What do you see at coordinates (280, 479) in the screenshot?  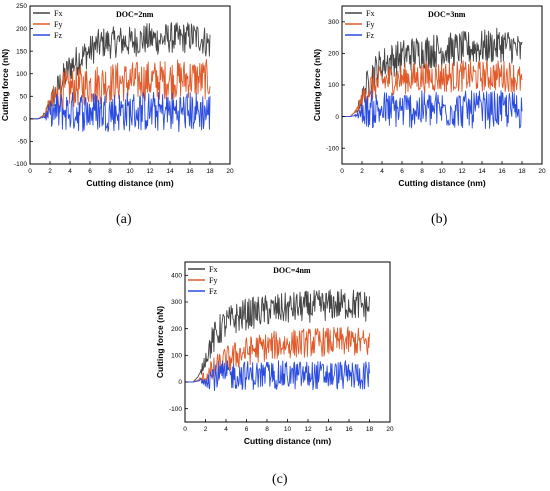 I see `panel-label-c: (c)` at bounding box center [280, 479].